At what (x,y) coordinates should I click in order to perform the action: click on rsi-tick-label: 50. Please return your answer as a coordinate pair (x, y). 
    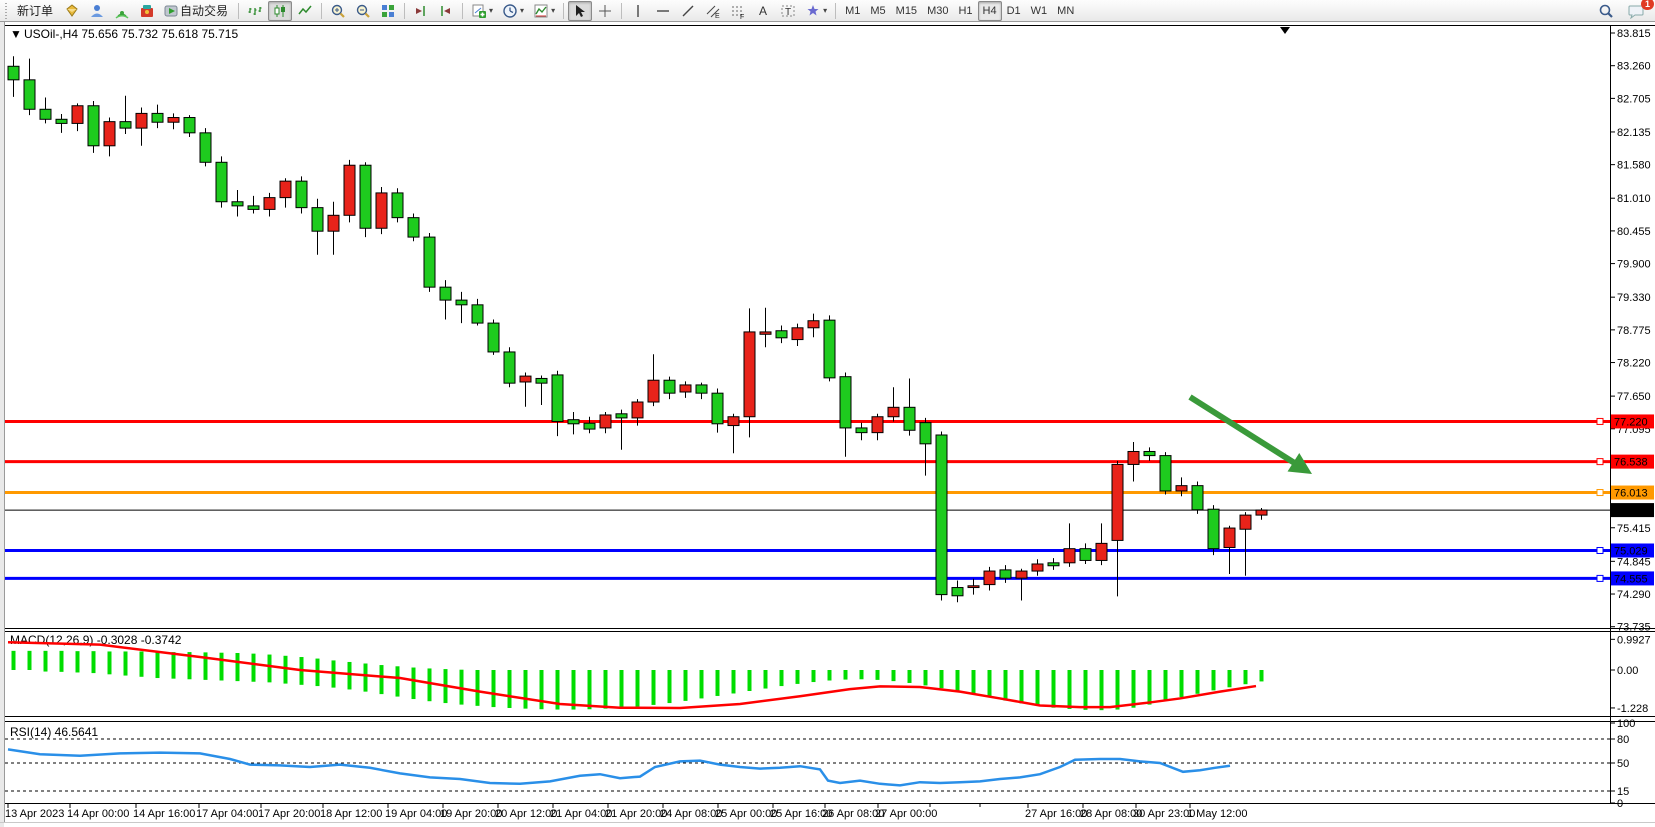
    Looking at the image, I should click on (1623, 764).